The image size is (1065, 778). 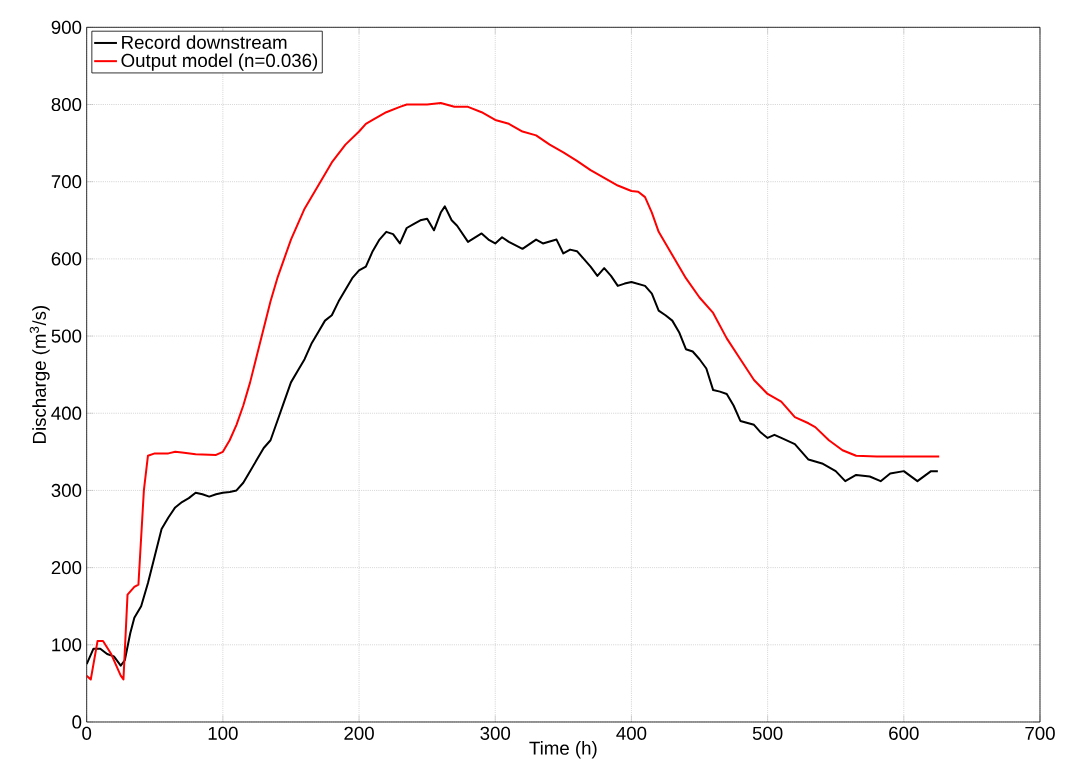 I want to click on y-tick-label: 200, so click(x=66, y=567).